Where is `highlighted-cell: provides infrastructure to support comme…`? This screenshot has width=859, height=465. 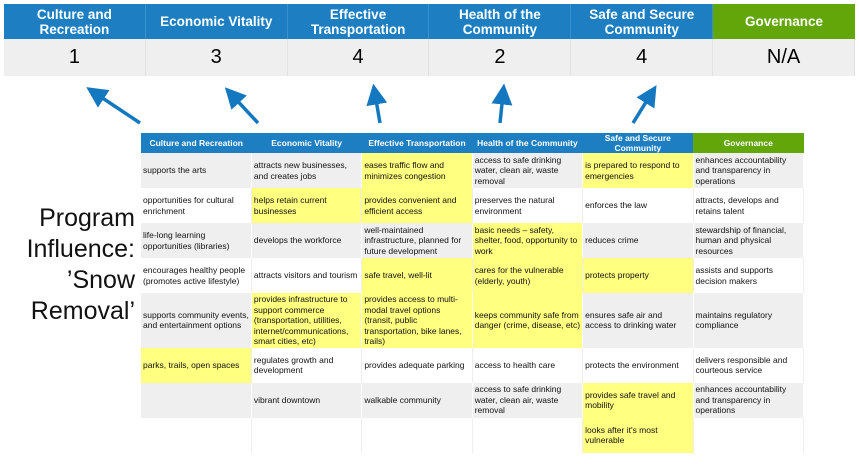
highlighted-cell: provides infrastructure to support comme… is located at coordinates (307, 320).